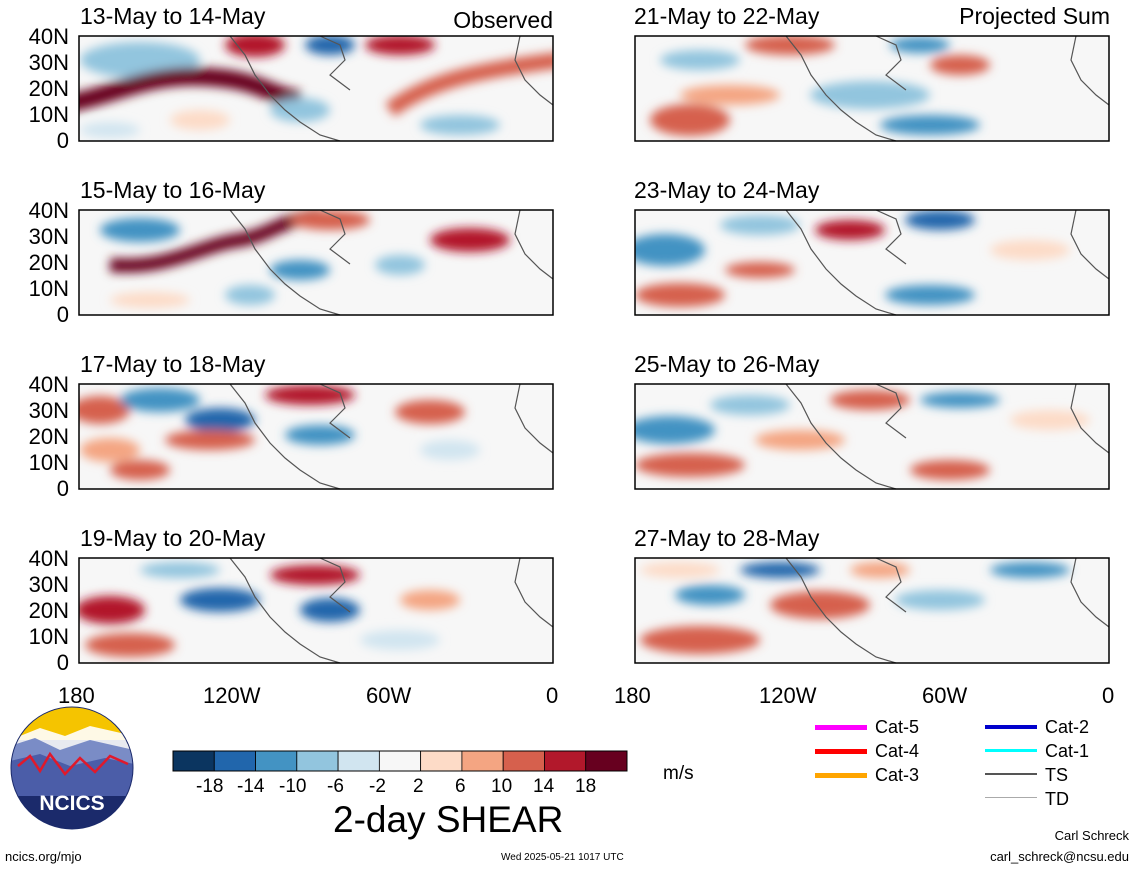 The image size is (1135, 871). What do you see at coordinates (678, 773) in the screenshot?
I see `colorbar-units: m/s` at bounding box center [678, 773].